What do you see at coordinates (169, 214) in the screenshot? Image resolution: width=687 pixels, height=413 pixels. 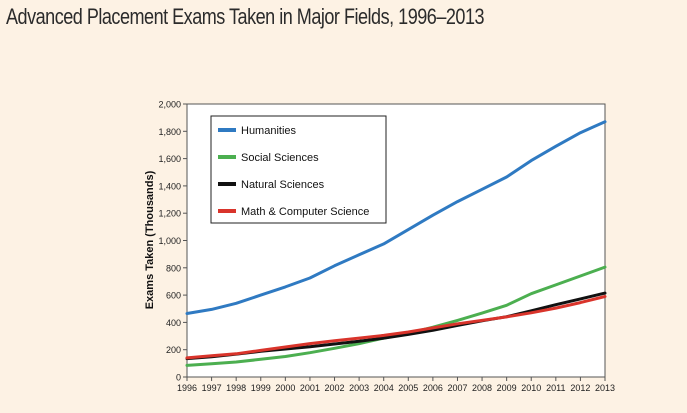 I see `y-tick-label: 1,200` at bounding box center [169, 214].